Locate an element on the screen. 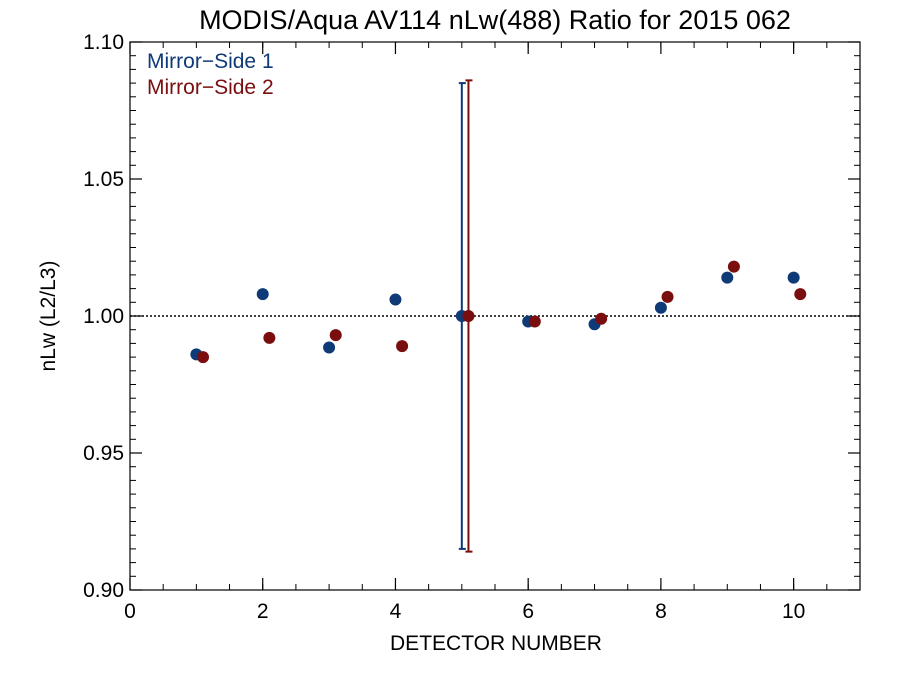  x-tick-label: 10 is located at coordinates (793, 611).